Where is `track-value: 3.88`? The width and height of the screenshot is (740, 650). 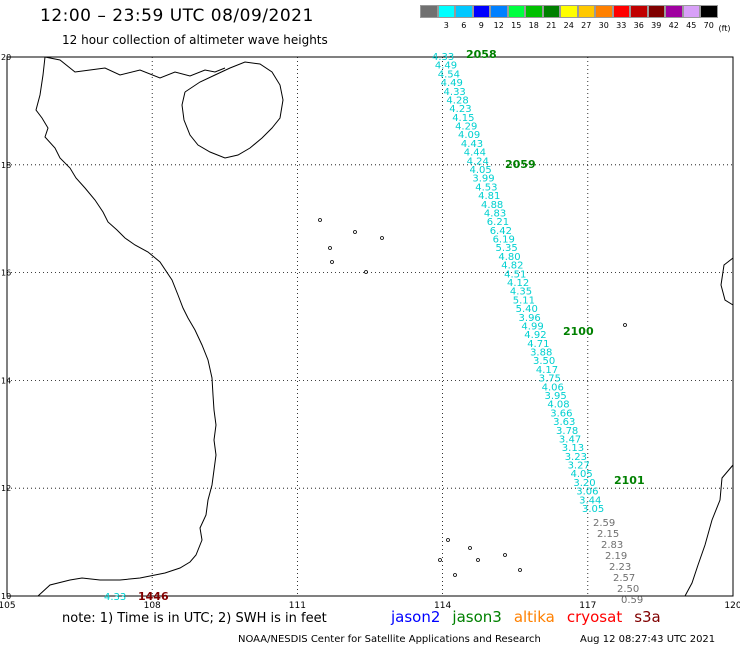
track-value: 3.88 is located at coordinates (541, 353).